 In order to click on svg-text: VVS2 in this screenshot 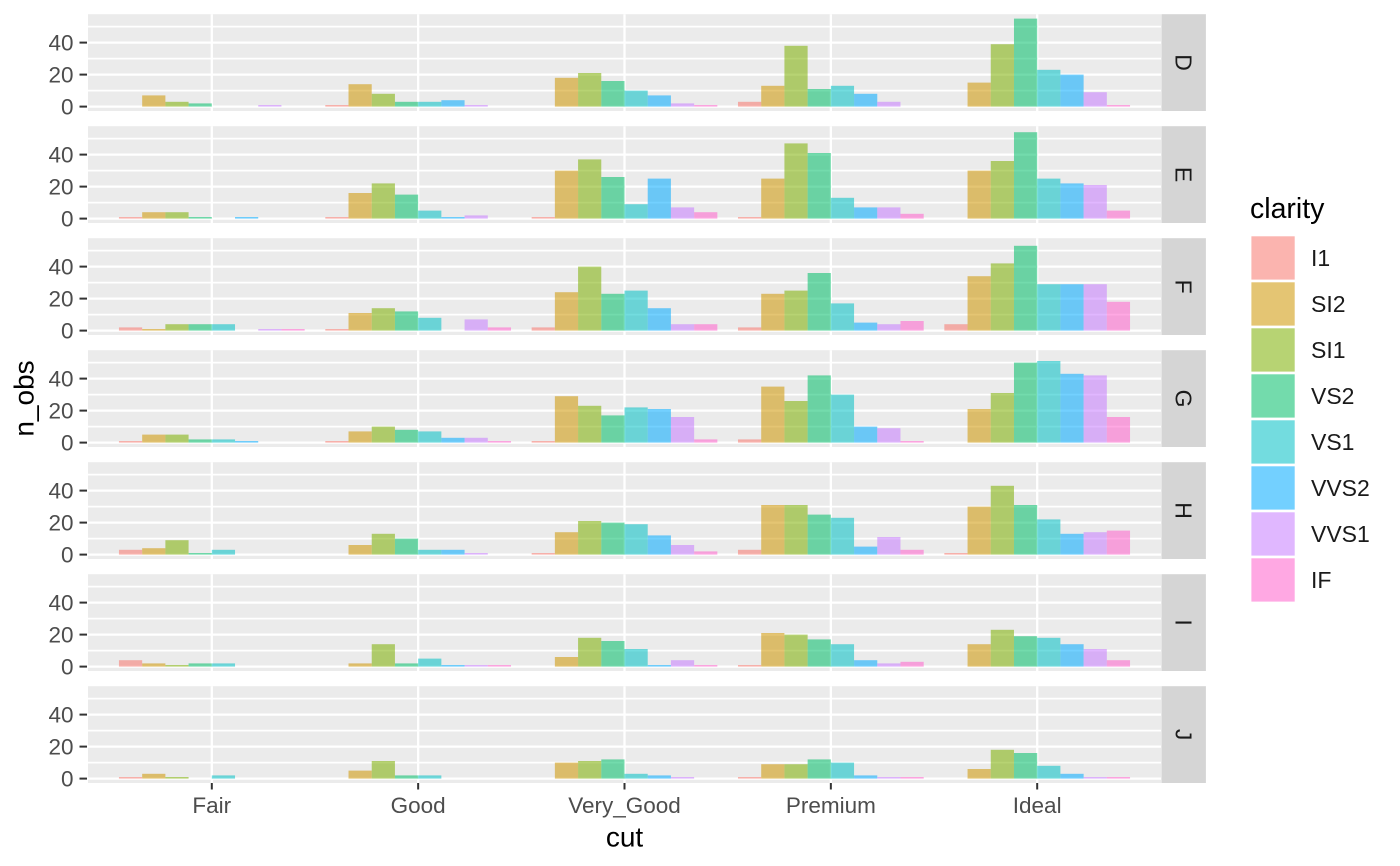, I will do `click(1340, 488)`.